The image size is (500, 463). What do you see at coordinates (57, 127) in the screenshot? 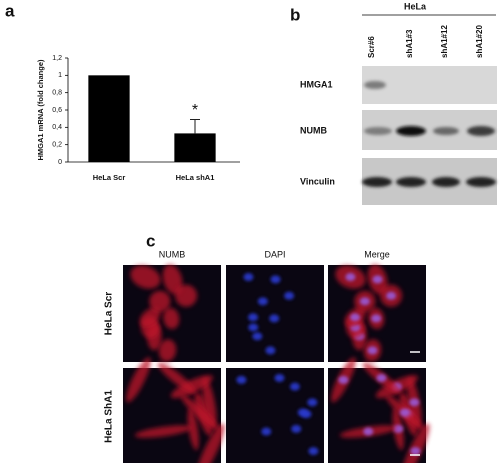
I see `y-tick-label: 0,4` at bounding box center [57, 127].